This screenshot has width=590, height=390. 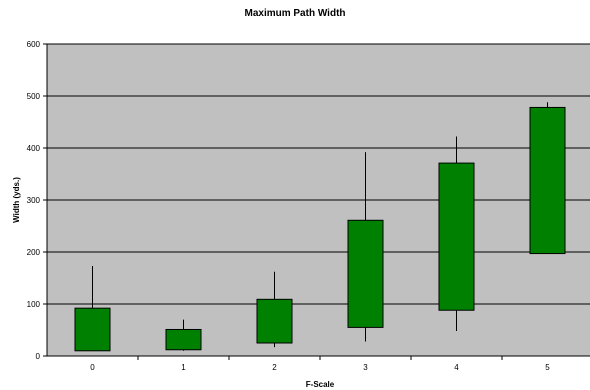 What do you see at coordinates (365, 367) in the screenshot?
I see `x-tick-label-f3: 3` at bounding box center [365, 367].